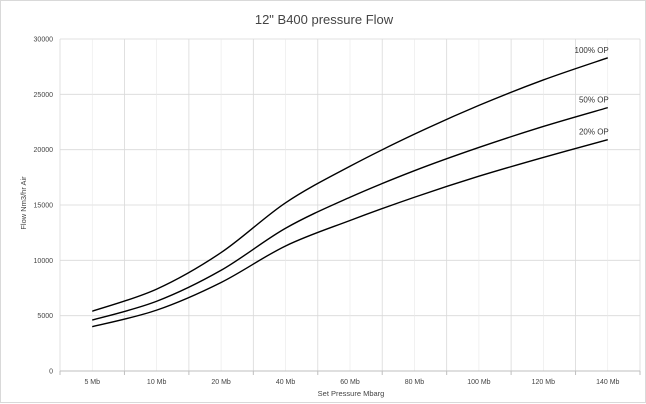 This screenshot has width=646, height=404. Describe the element at coordinates (592, 50) in the screenshot. I see `series-label-100-op: 100% OP` at that location.